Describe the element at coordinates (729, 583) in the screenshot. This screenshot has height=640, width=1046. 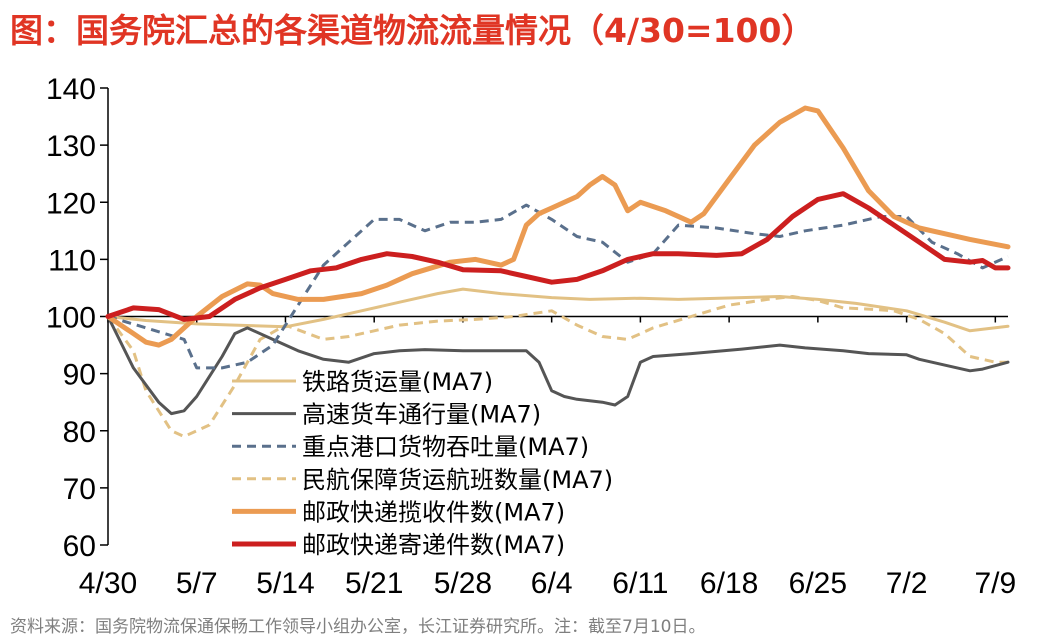
I see `x-tick-label: 6/18` at that location.